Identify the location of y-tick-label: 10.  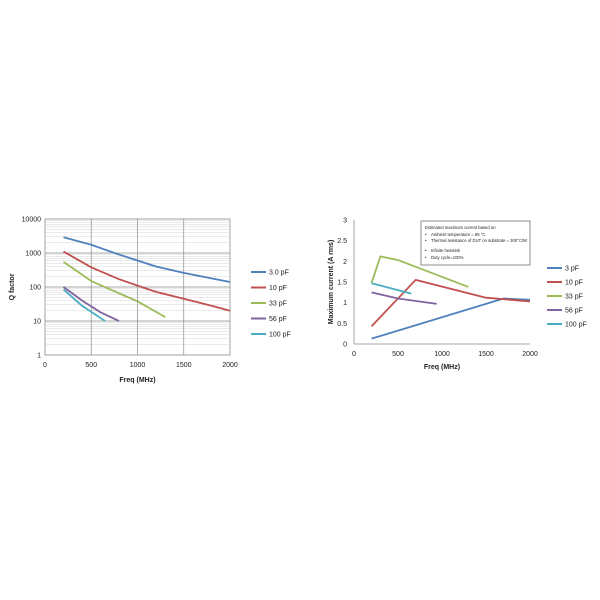
(37, 322).